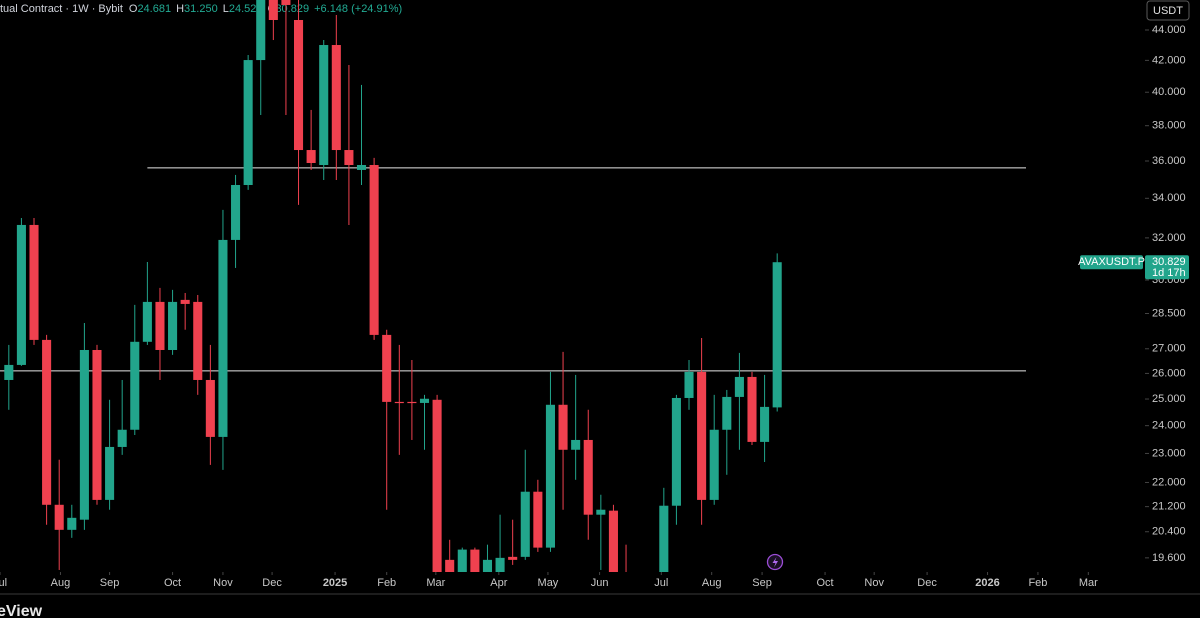 This screenshot has width=1200, height=618. I want to click on y-tick-label: 25.000, so click(1169, 399).